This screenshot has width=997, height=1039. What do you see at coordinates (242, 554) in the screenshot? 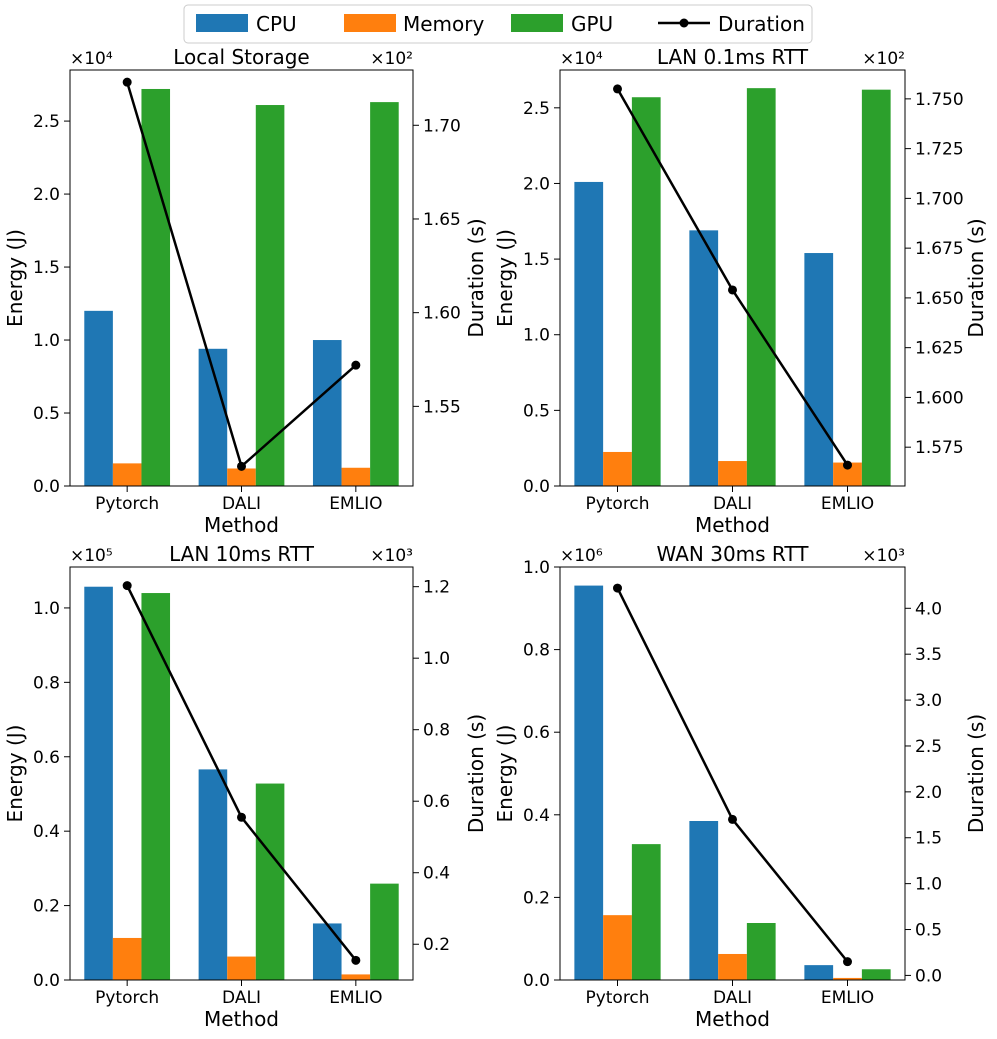
I see `subplot-title: LAN 10ms RTT` at bounding box center [242, 554].